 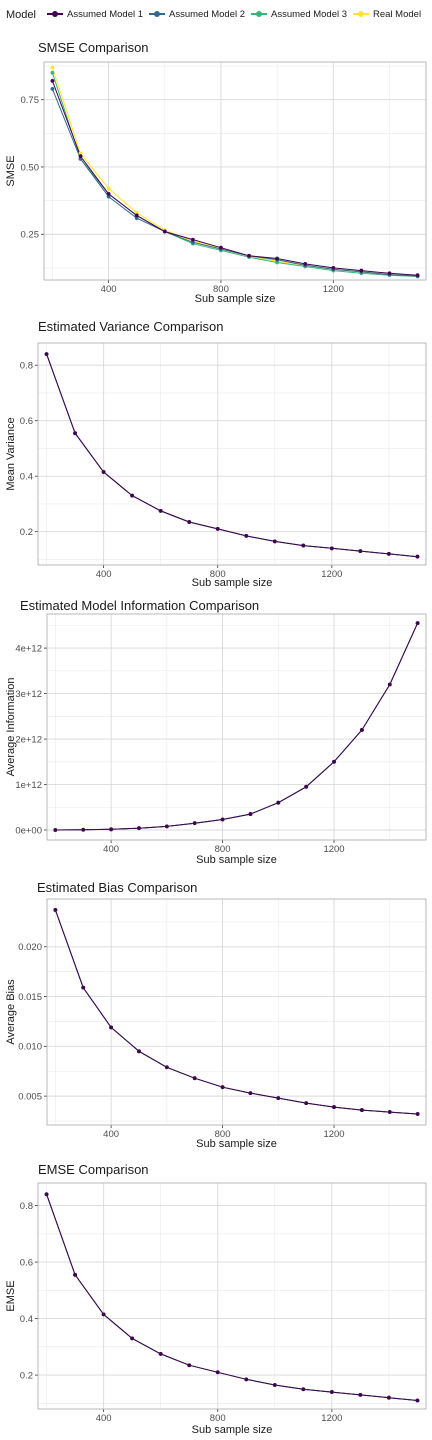 What do you see at coordinates (397, 14) in the screenshot?
I see `legend-label: Real Model` at bounding box center [397, 14].